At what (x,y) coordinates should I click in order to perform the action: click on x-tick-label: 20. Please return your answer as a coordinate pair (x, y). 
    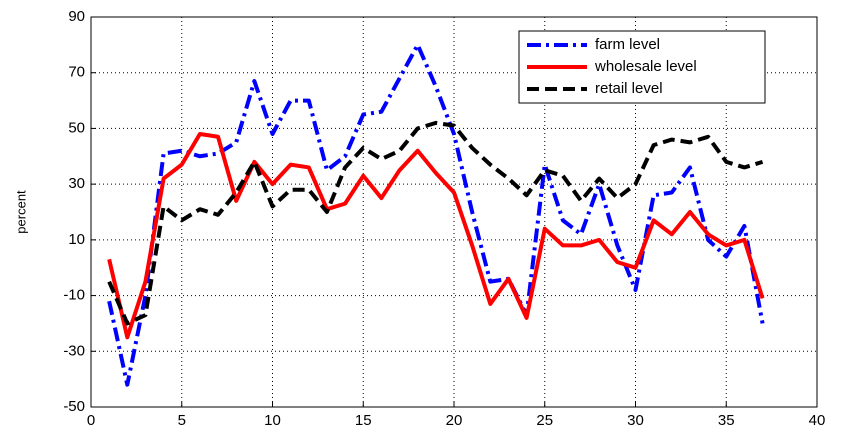
    Looking at the image, I should click on (454, 420).